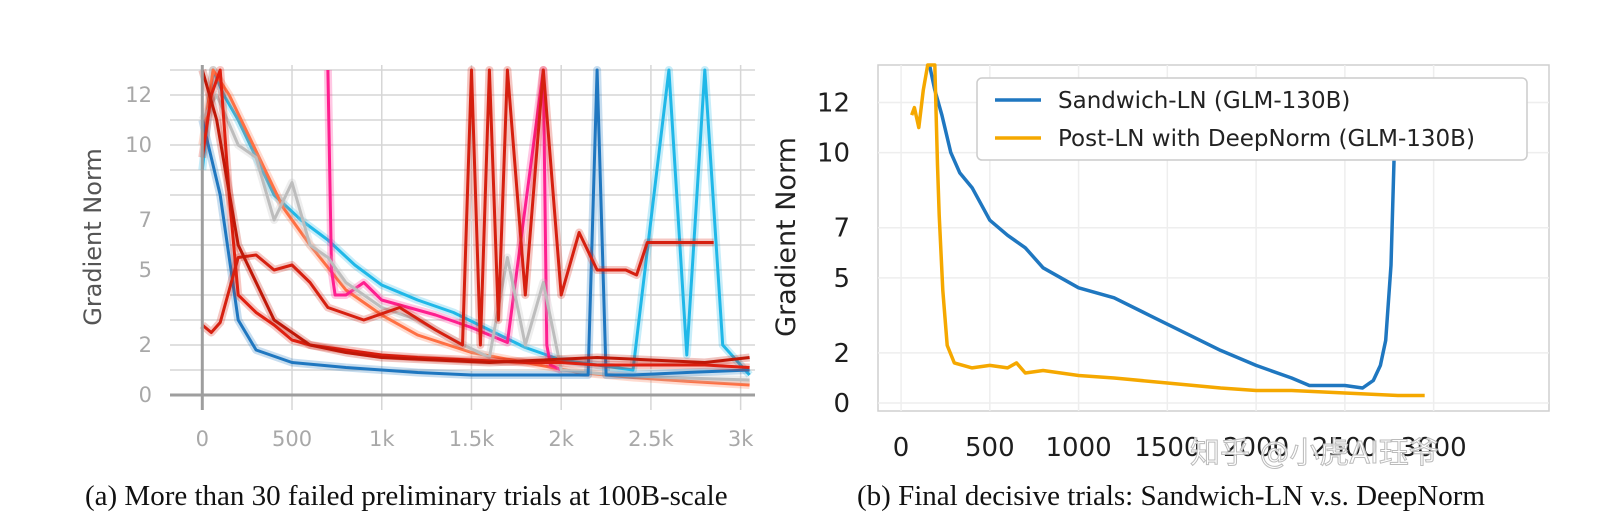  I want to click on panel-a-x-tick-label: 1.5k, so click(472, 439).